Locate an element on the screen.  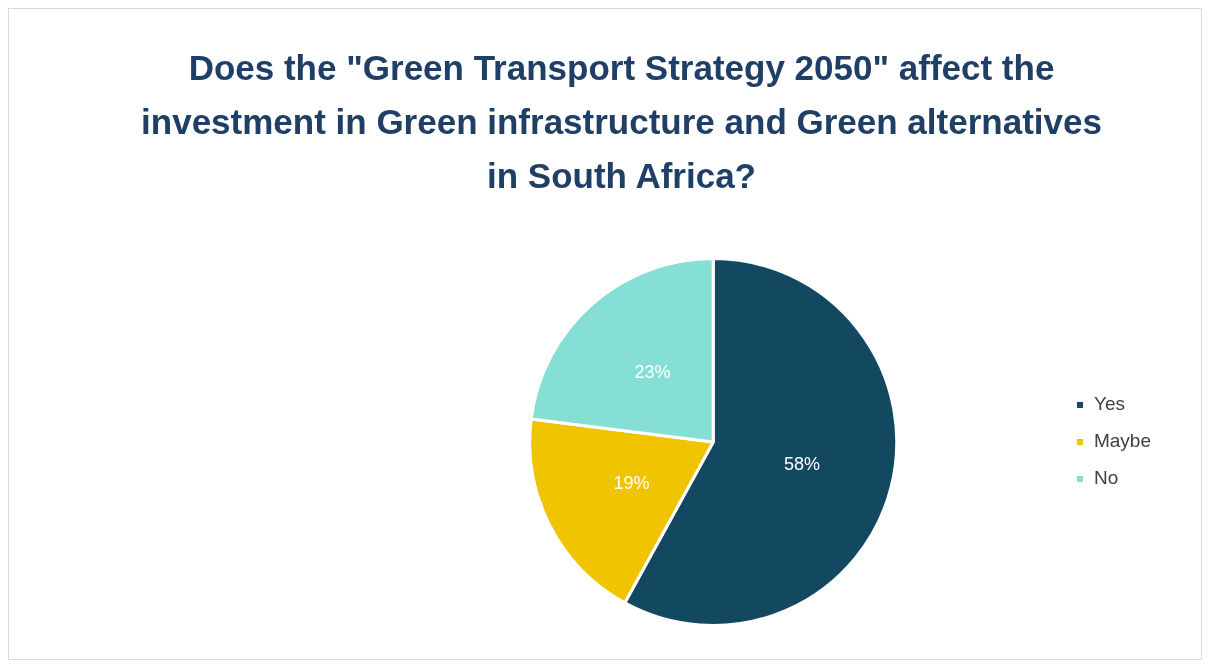
legend-label: Yes is located at coordinates (1109, 404).